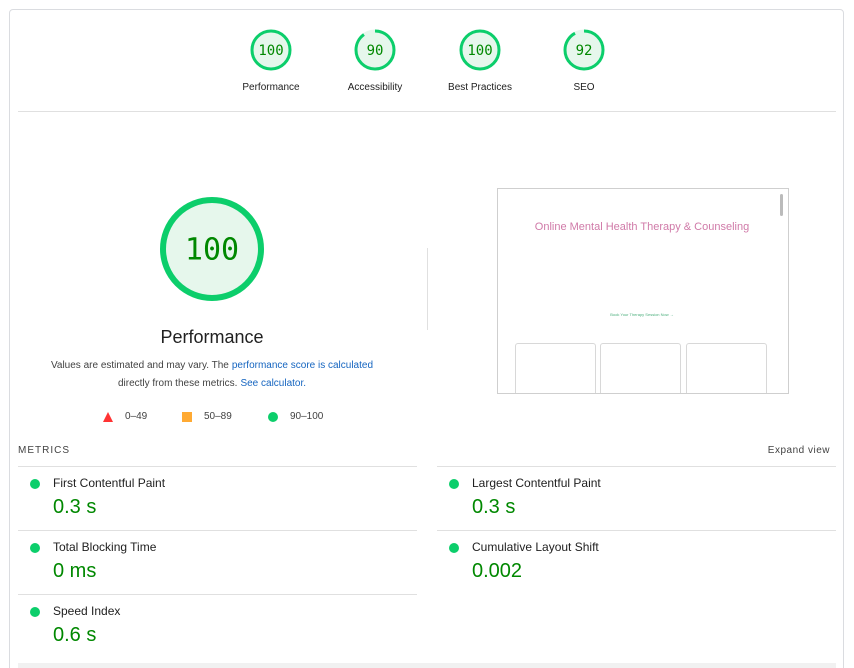  Describe the element at coordinates (273, 383) in the screenshot. I see `description-link: See calculator.` at that location.